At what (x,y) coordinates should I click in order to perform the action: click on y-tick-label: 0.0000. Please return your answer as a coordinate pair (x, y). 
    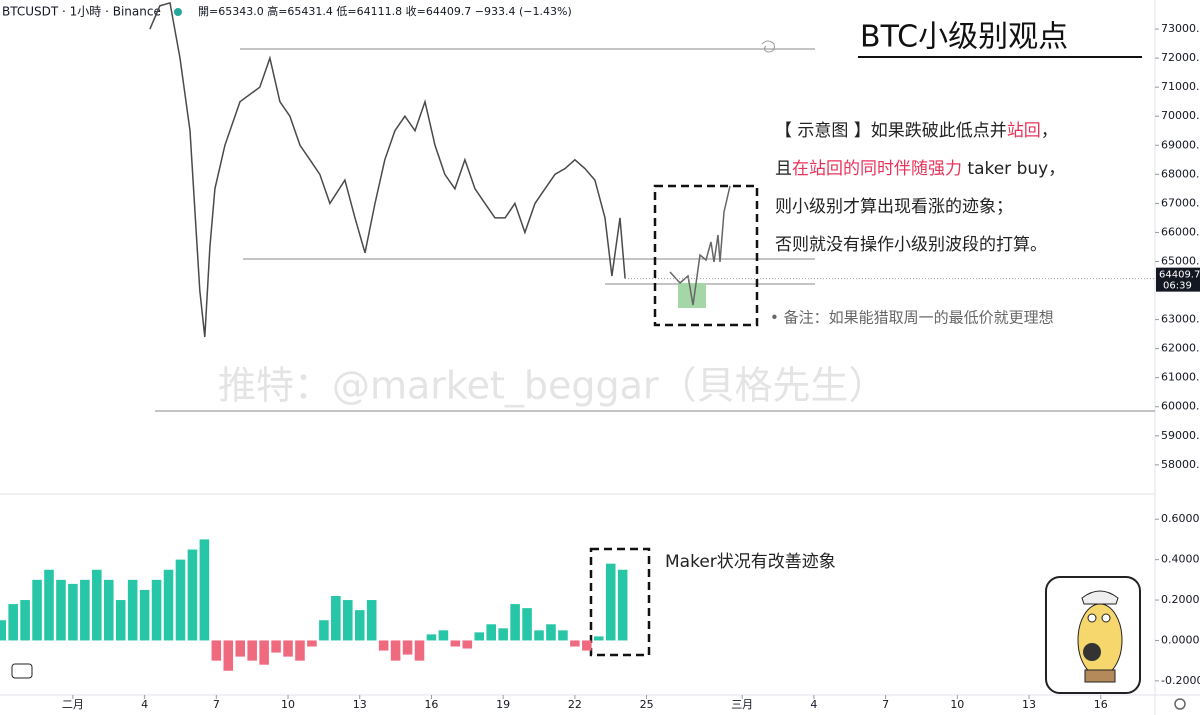
    Looking at the image, I should click on (1180, 639).